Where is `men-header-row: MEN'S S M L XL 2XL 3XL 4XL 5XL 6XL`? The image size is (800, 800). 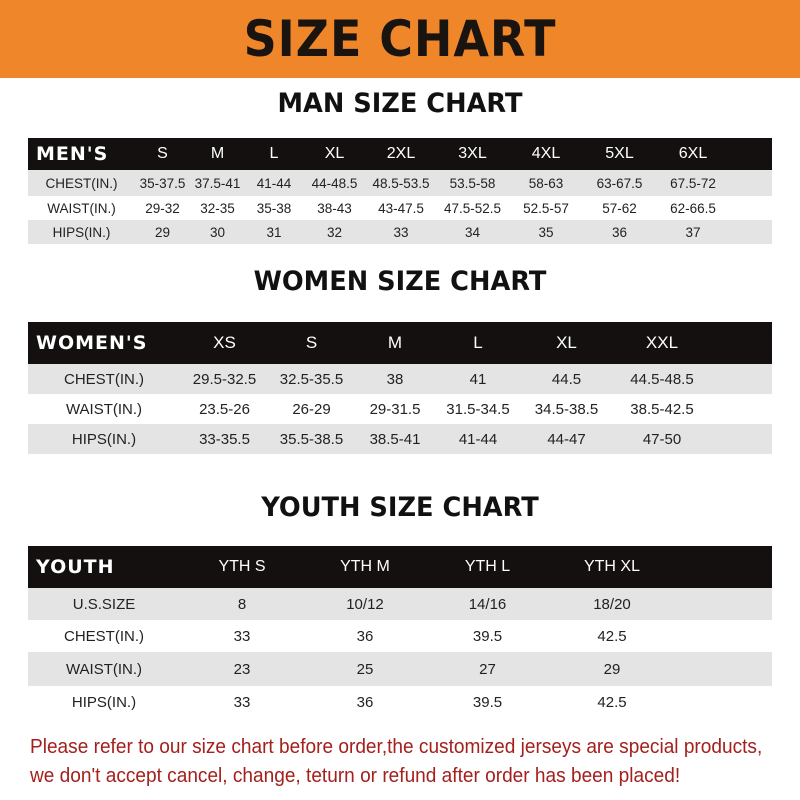 men-header-row: MEN'S S M L XL 2XL 3XL 4XL 5XL 6XL is located at coordinates (400, 154).